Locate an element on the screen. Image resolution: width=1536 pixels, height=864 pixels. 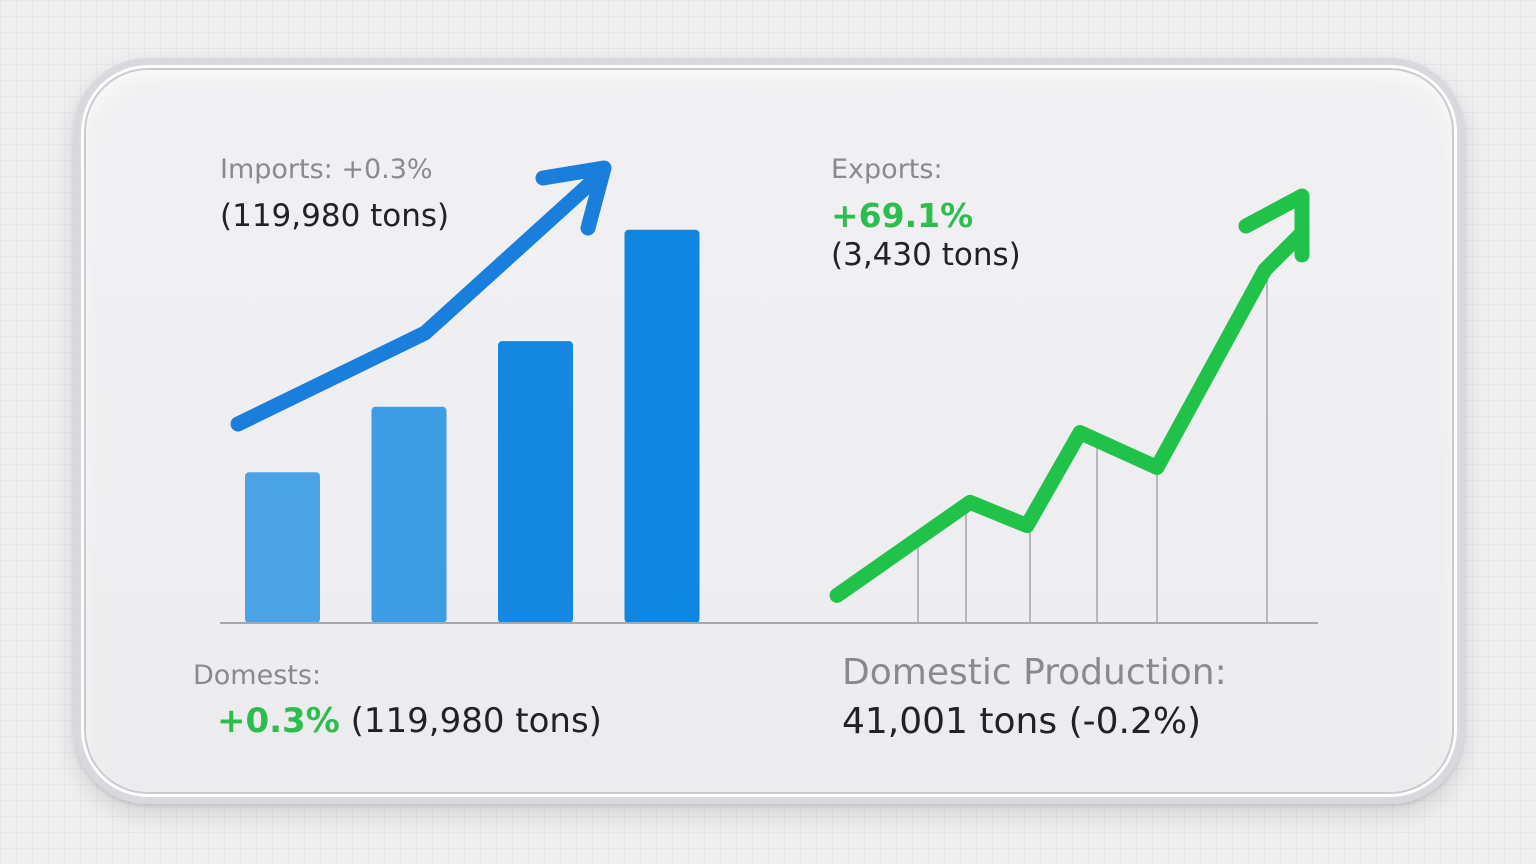
domests-stat: +0.3% (119,980 tons) is located at coordinates (409, 721).